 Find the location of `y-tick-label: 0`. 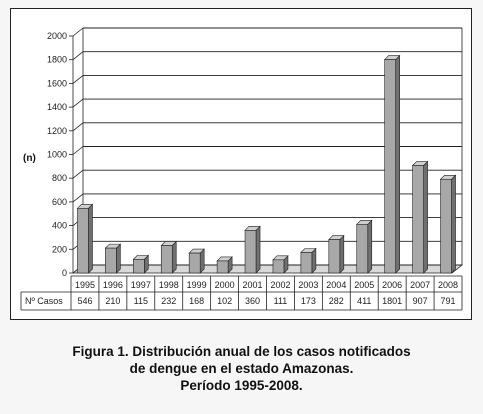

y-tick-label: 0 is located at coordinates (64, 273).